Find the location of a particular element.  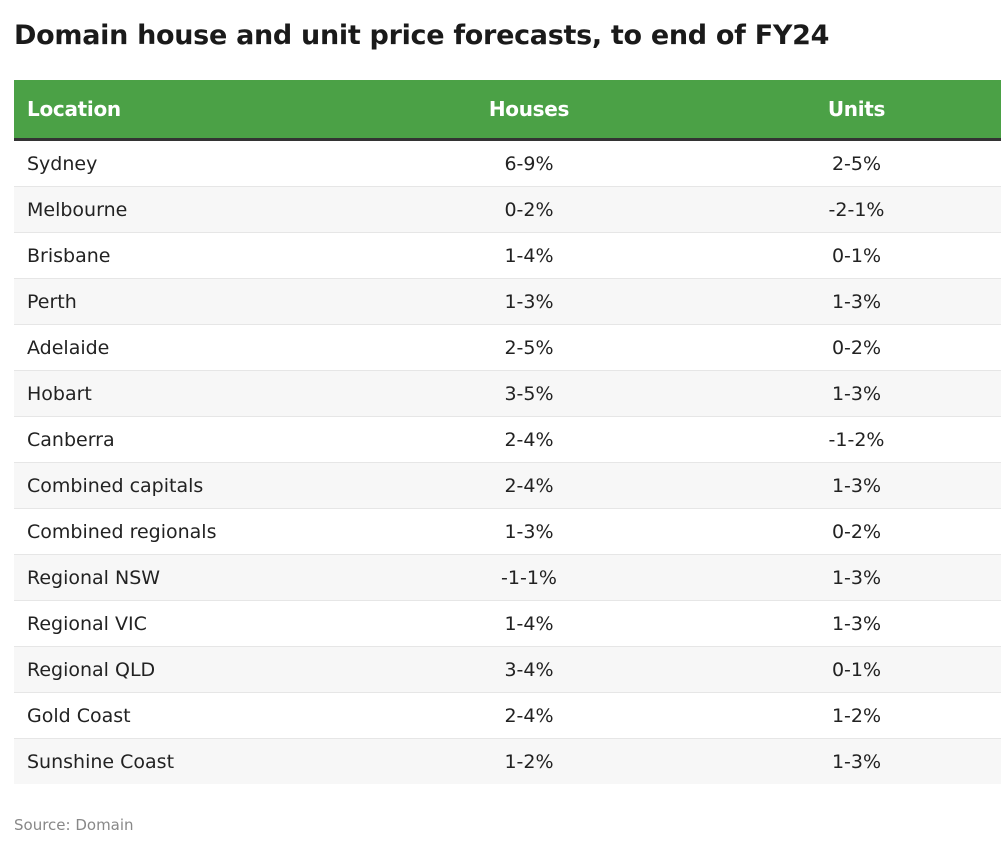

cell-houses: 0-2% is located at coordinates (529, 209).